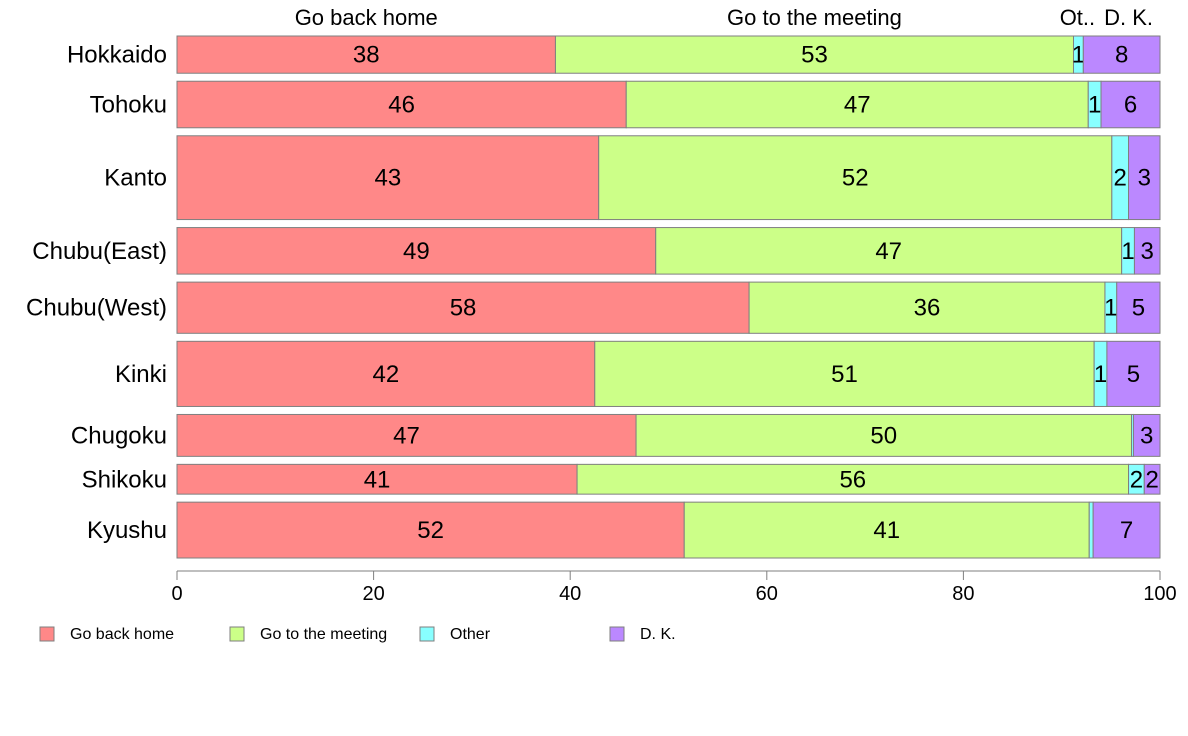 The image size is (1188, 736). What do you see at coordinates (1146, 435) in the screenshot?
I see `data-label-chugoku-d-k: 3` at bounding box center [1146, 435].